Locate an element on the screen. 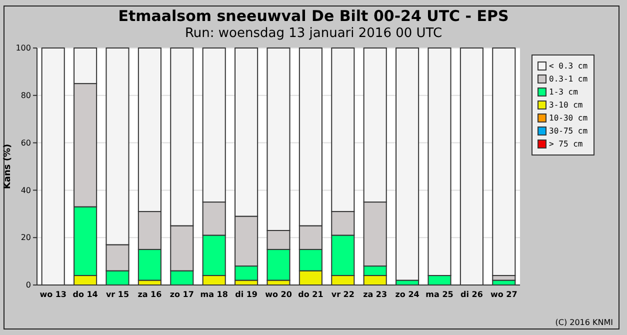 Image resolution: width=627 pixels, height=335 pixels. y-axis-title: Kans (%) is located at coordinates (8, 167).